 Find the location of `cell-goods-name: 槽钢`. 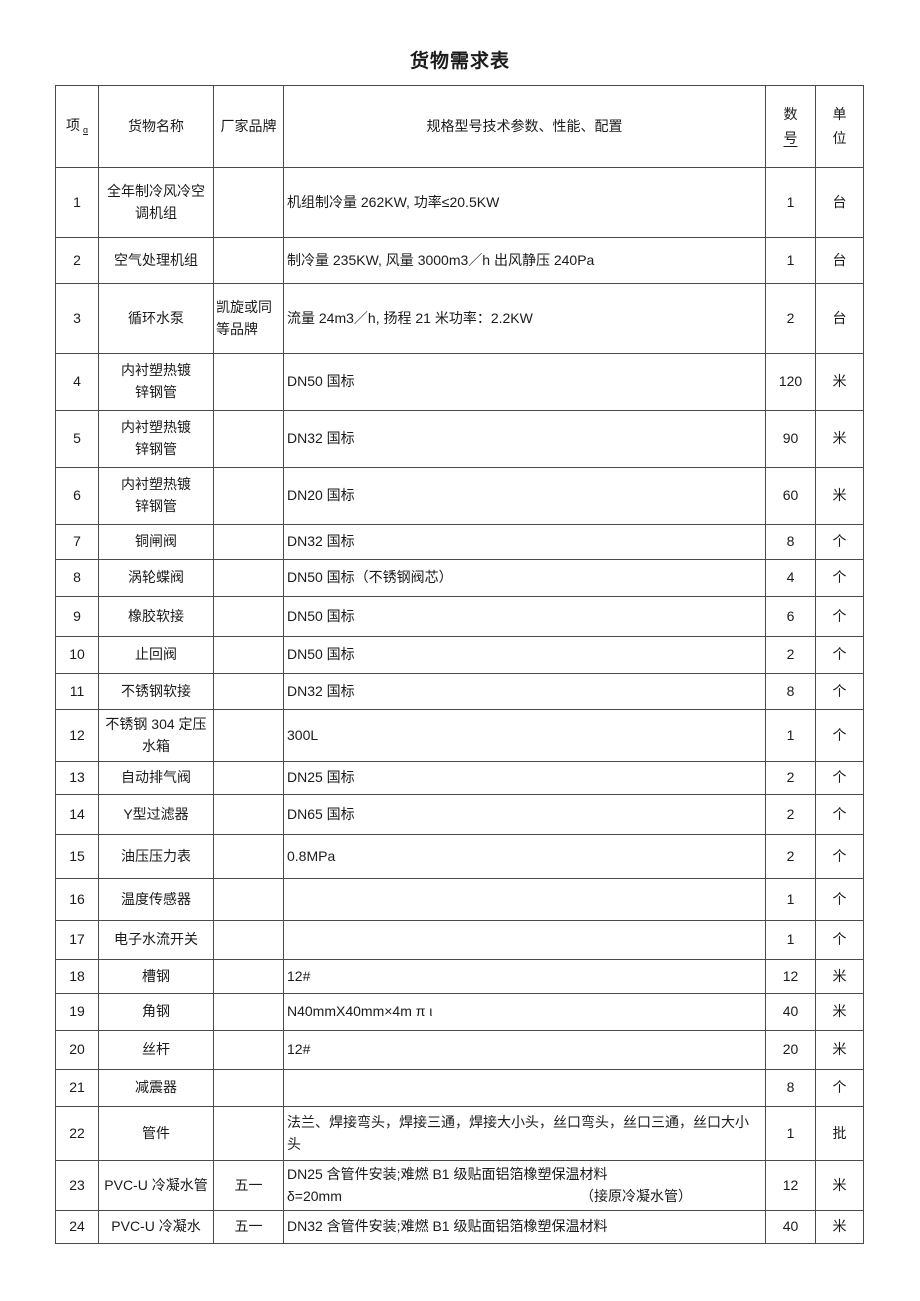

cell-goods-name: 槽钢 is located at coordinates (156, 976).